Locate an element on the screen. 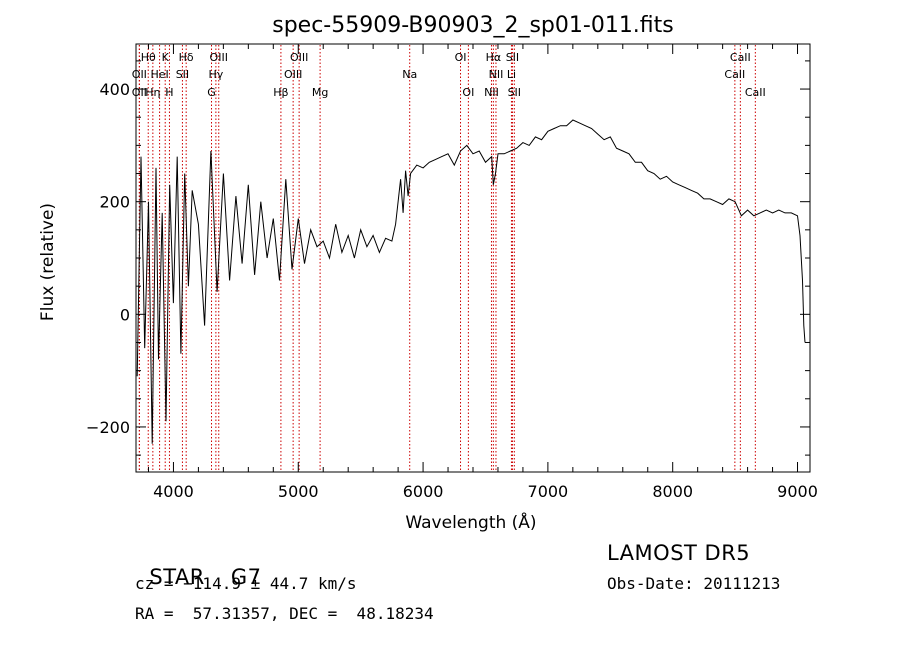  line-marker-label: Hδ is located at coordinates (186, 57).